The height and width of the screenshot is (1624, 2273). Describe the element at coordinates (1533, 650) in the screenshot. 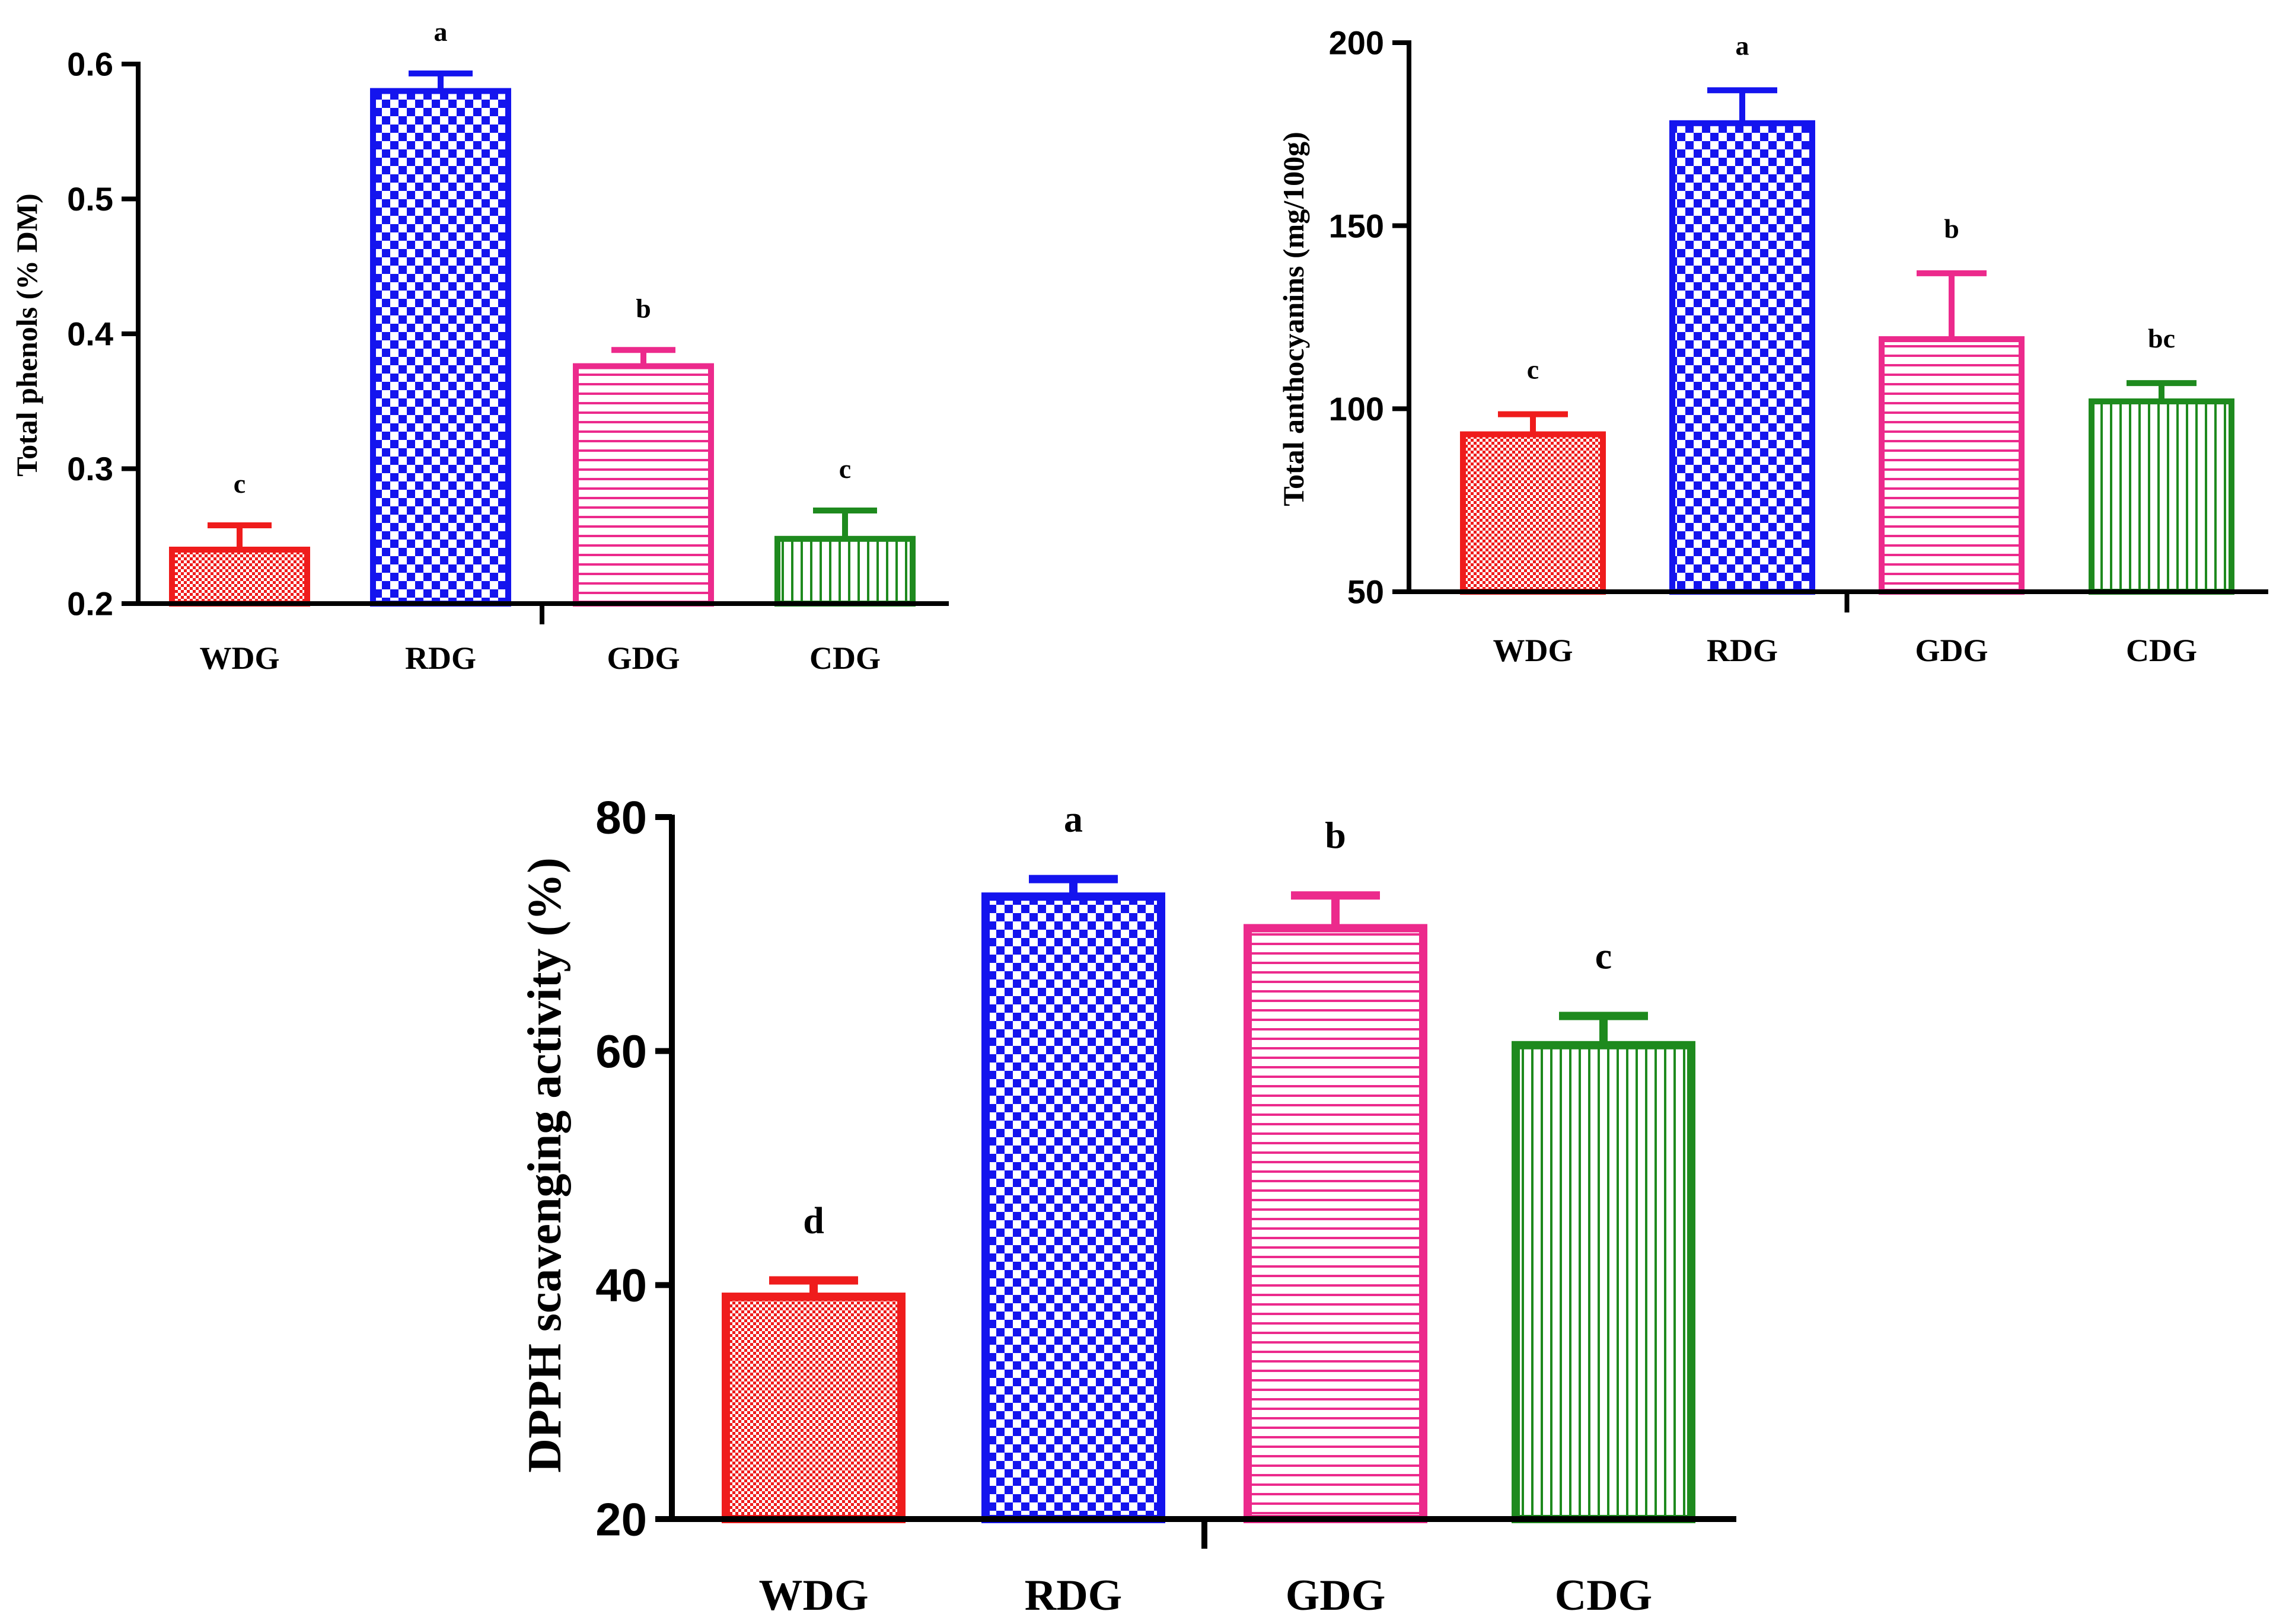

I see `anthocyanins-category-label-wdg: WDG` at that location.